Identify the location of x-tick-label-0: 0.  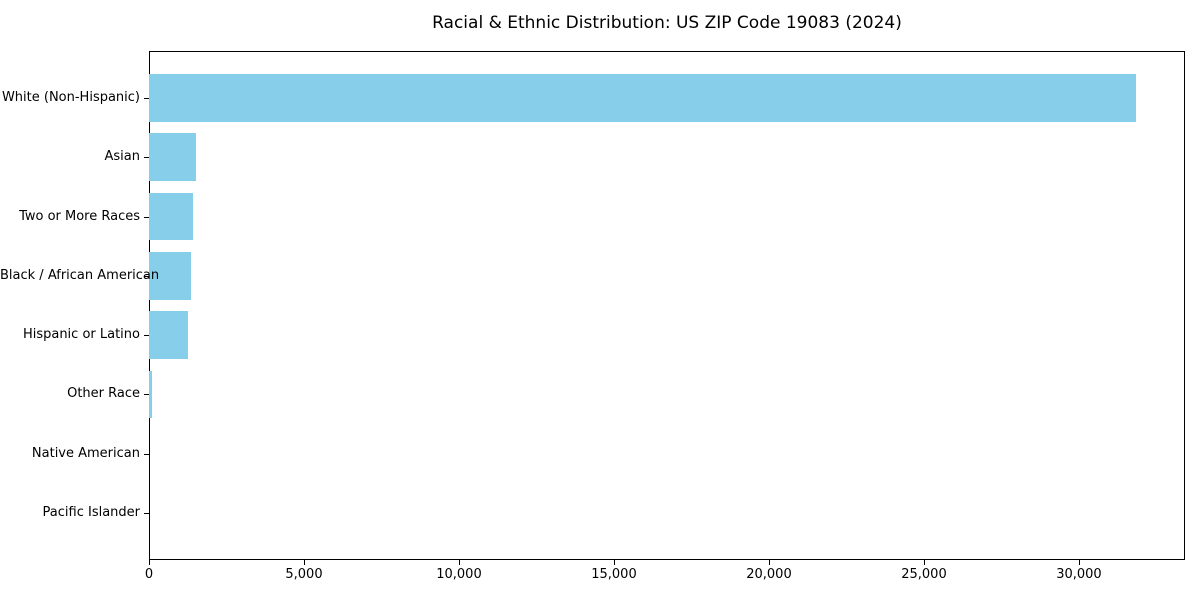
(149, 574).